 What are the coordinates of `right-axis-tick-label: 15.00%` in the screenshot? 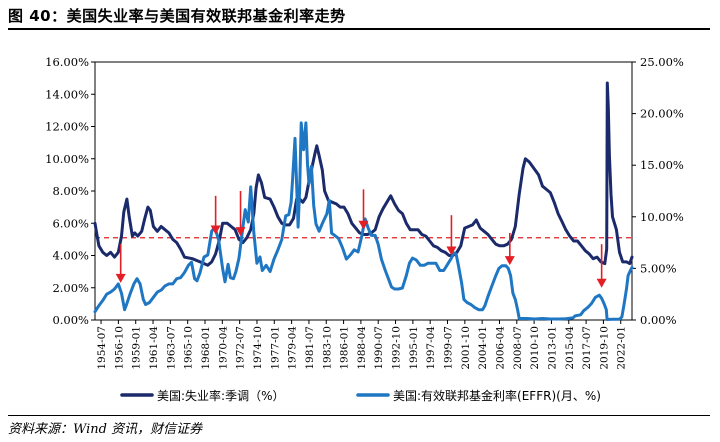 It's located at (662, 165).